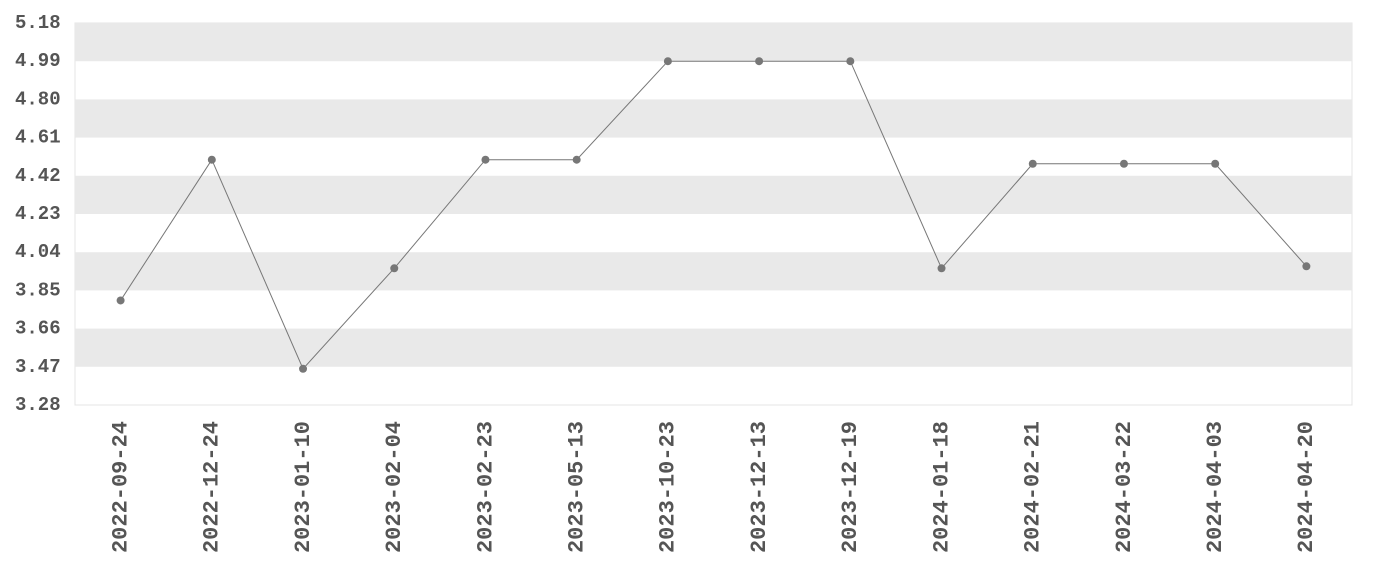 The image size is (1380, 580). What do you see at coordinates (38, 367) in the screenshot?
I see `y-tick-label: 3.47` at bounding box center [38, 367].